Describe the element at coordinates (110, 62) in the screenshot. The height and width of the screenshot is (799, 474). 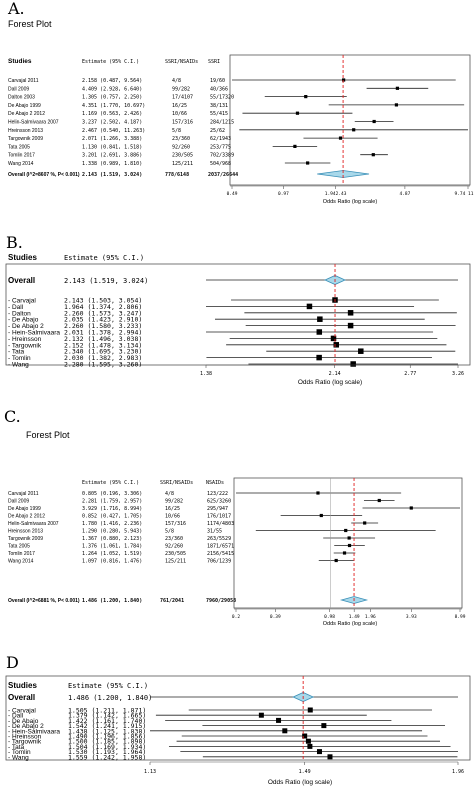
I see `panel-a-col-estimate: Estimate (95% C.I.)` at that location.